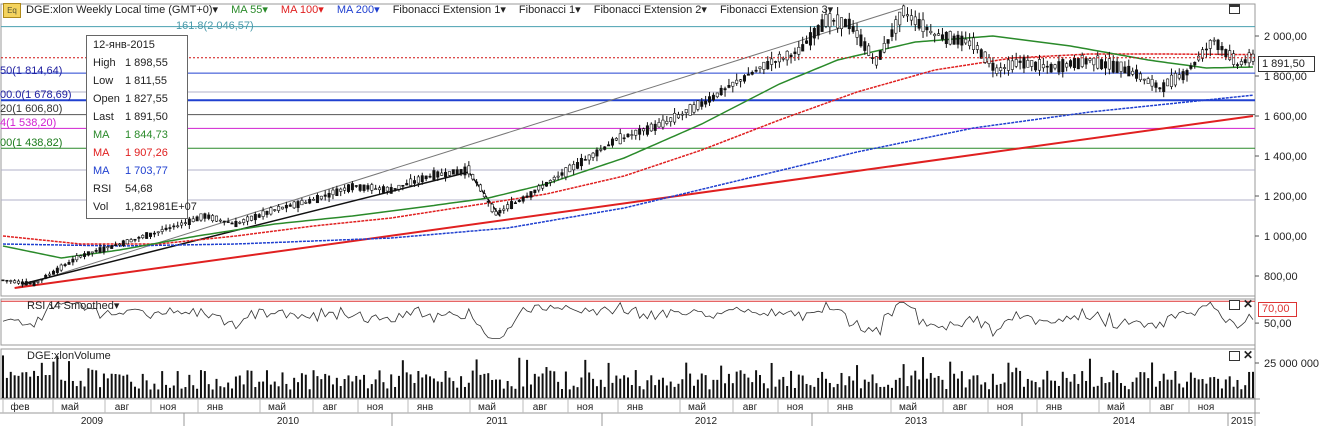 The image size is (1340, 427). What do you see at coordinates (628, 320) in the screenshot?
I see `rsi-line` at bounding box center [628, 320].